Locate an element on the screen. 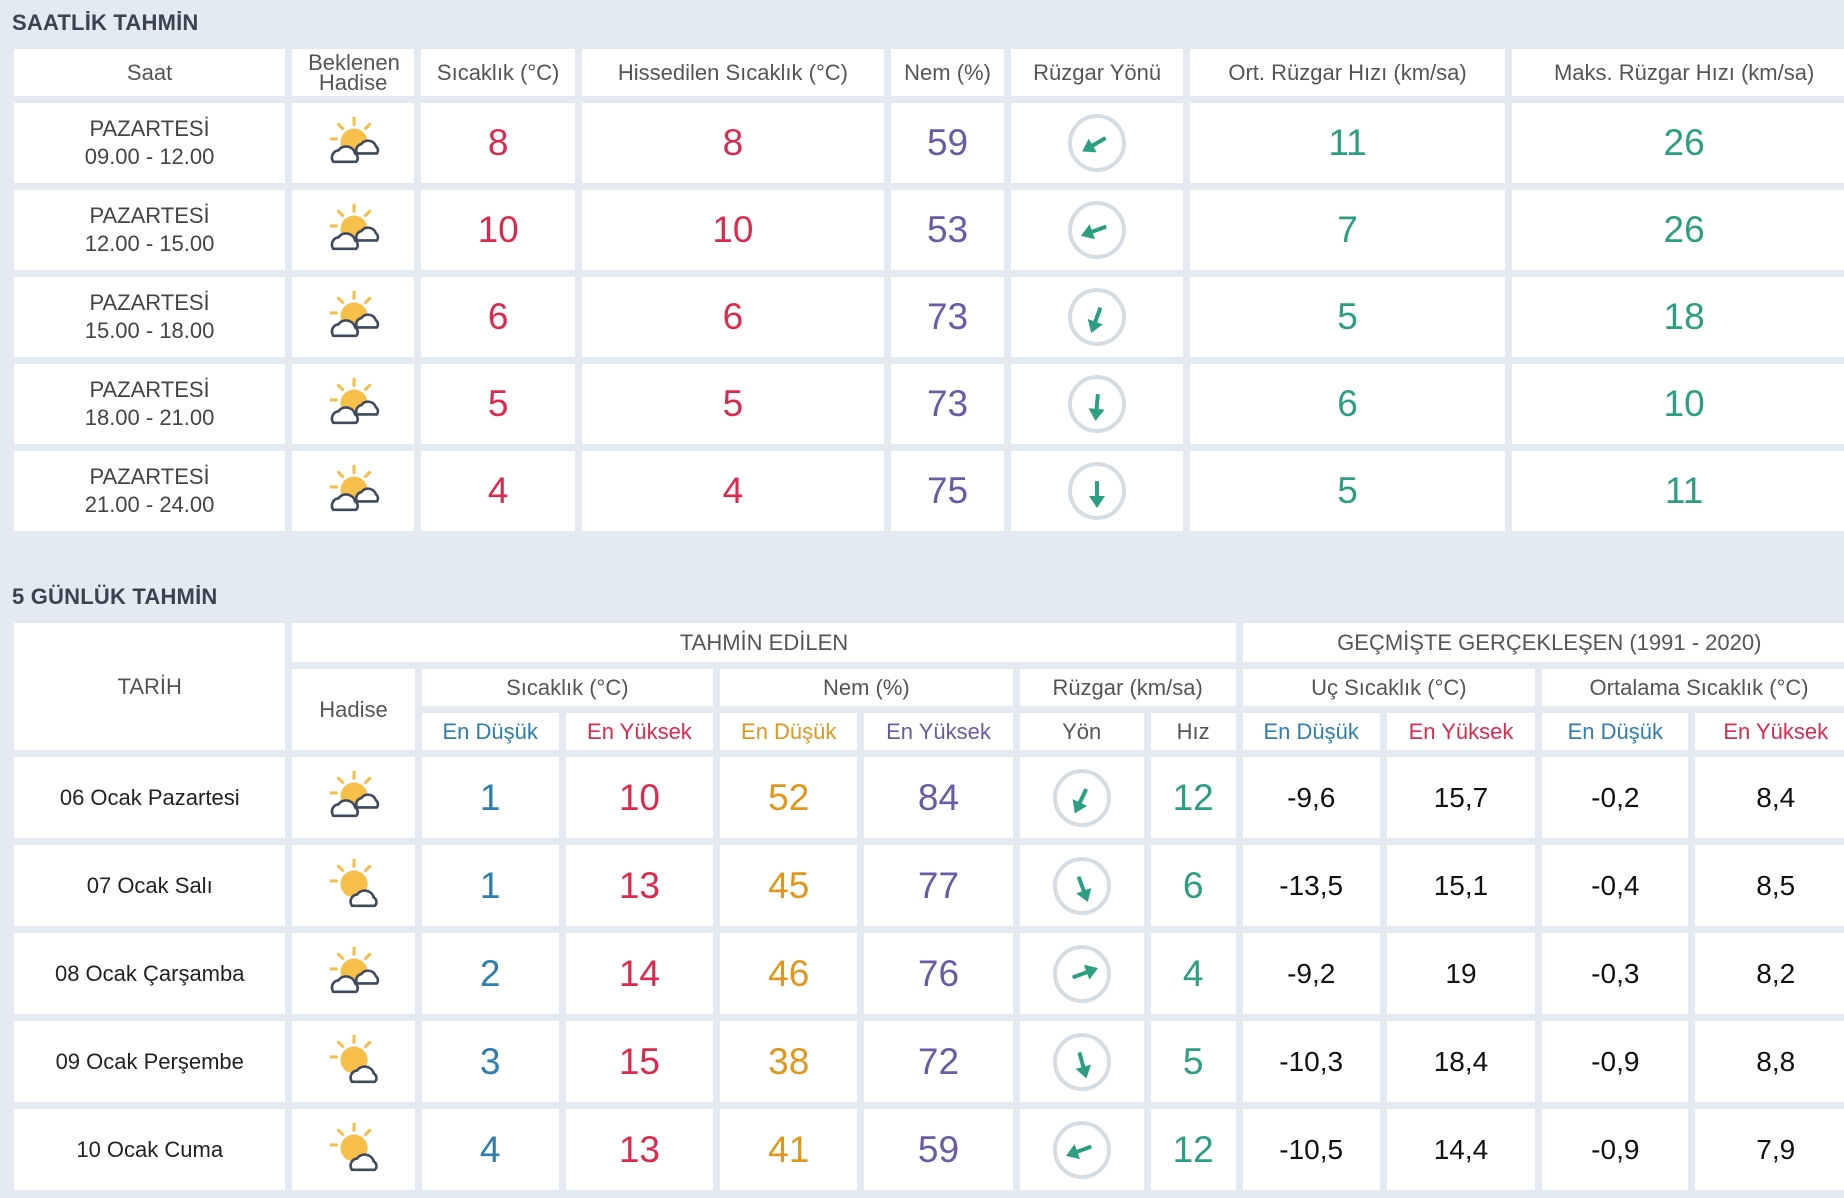  extreme-max: 15,1 is located at coordinates (1461, 885).